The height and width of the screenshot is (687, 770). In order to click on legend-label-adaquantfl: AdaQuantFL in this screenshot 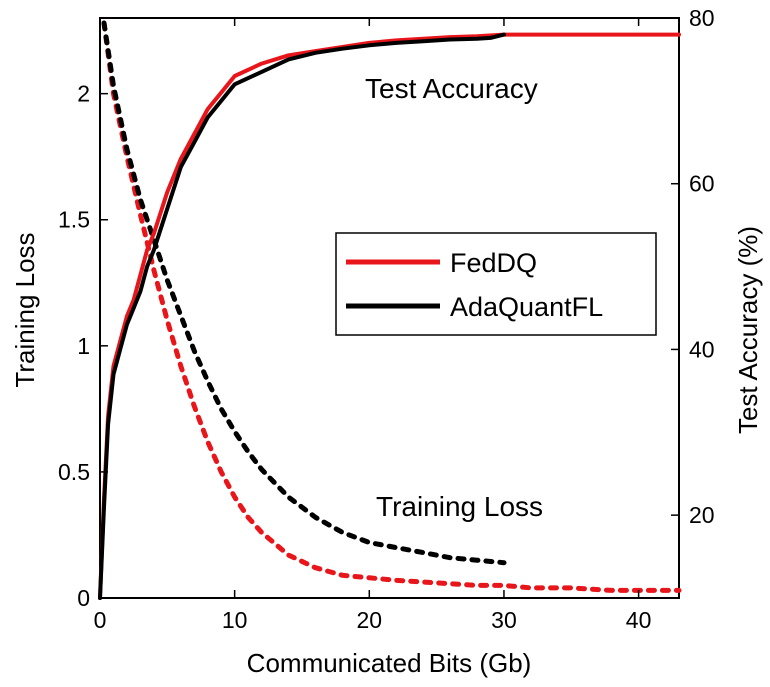, I will do `click(526, 307)`.